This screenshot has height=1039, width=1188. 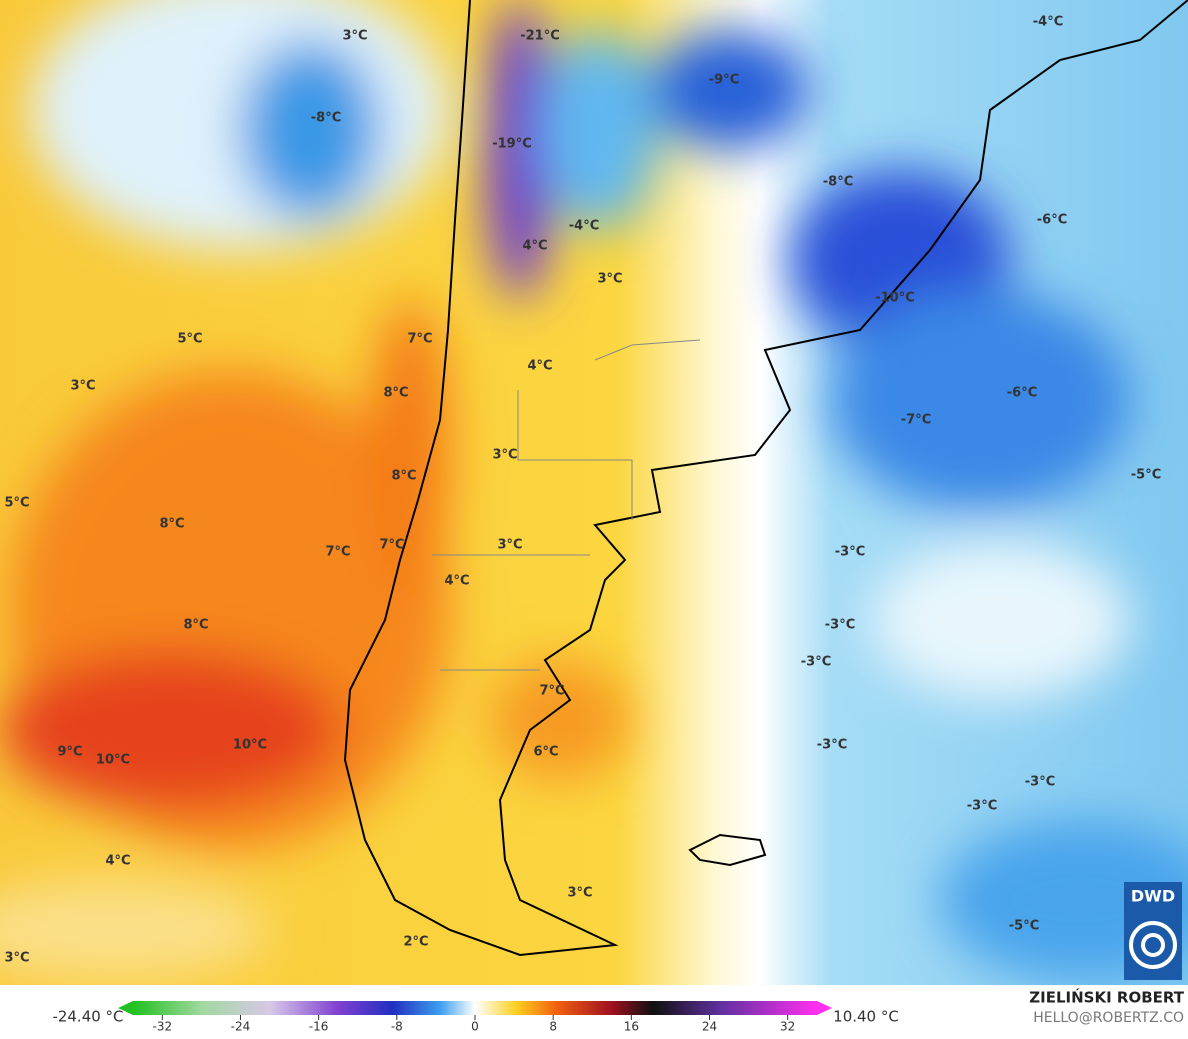 What do you see at coordinates (724, 80) in the screenshot?
I see `temperature-label: -9°C` at bounding box center [724, 80].